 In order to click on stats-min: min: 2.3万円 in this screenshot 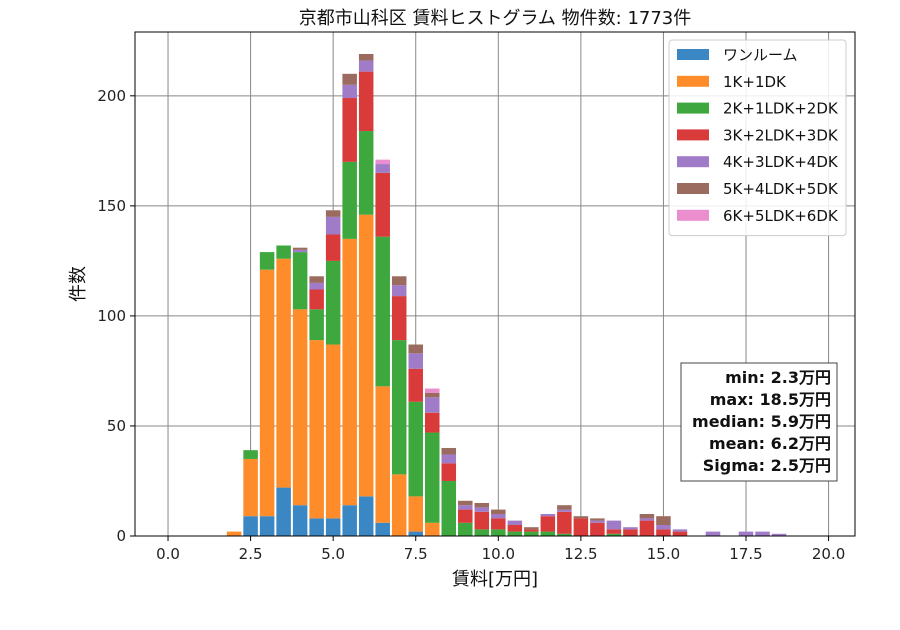, I will do `click(778, 377)`.